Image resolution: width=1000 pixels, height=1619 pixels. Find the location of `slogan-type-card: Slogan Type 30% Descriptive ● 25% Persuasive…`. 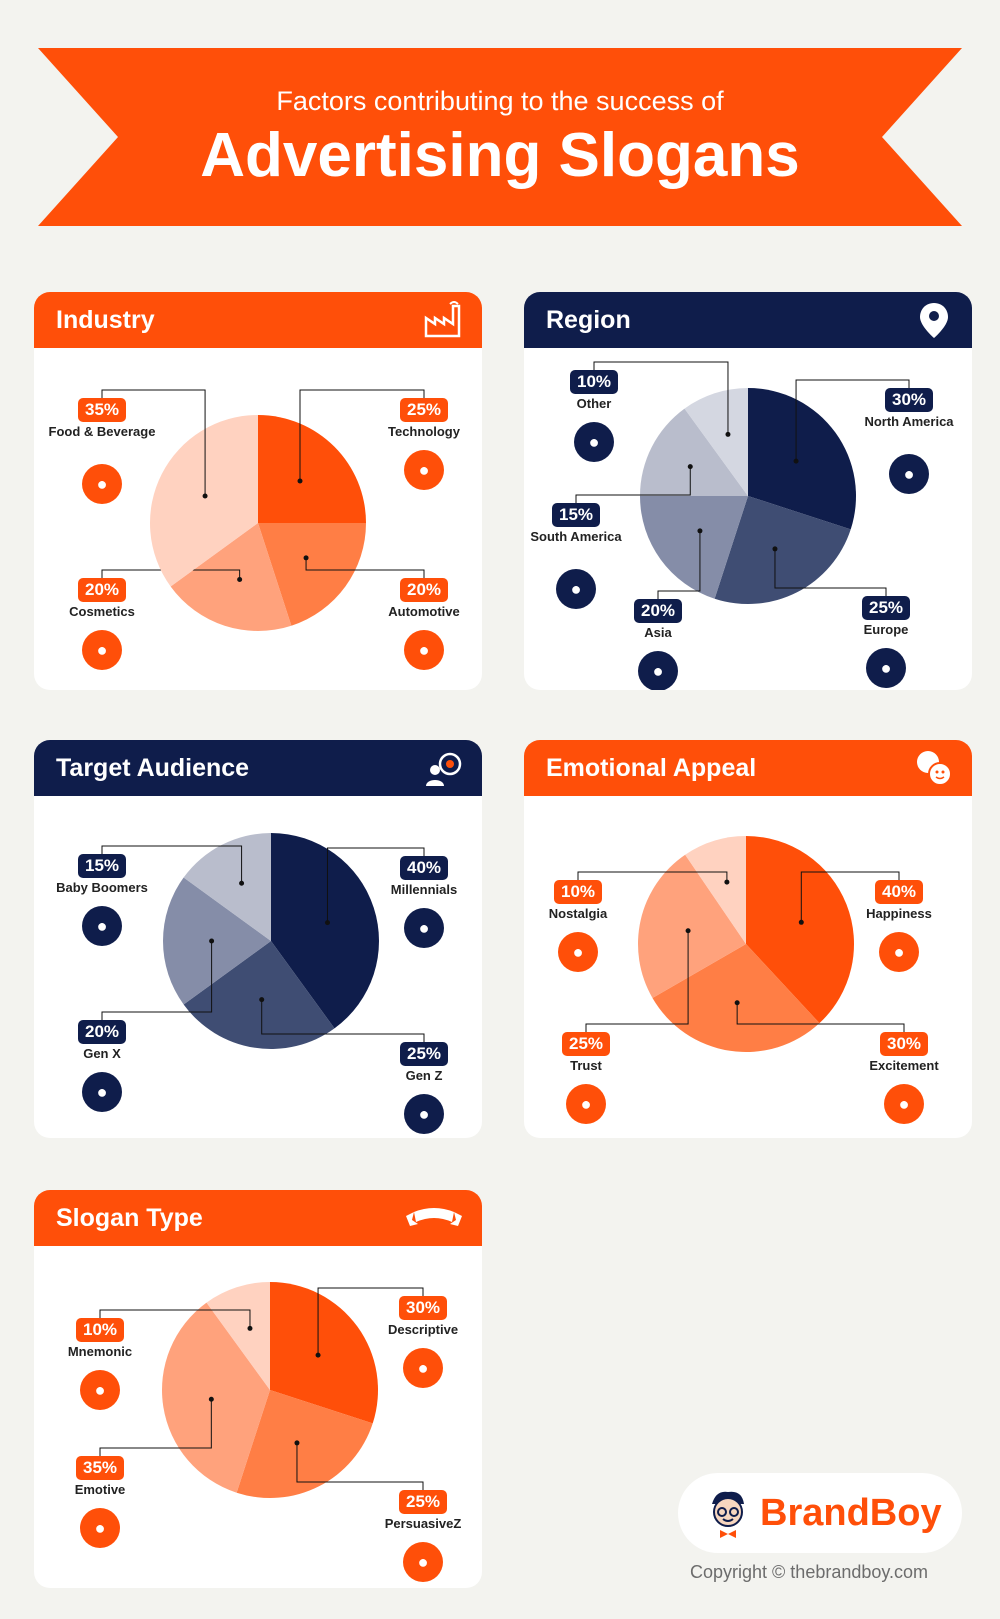

slogan-type-card: Slogan Type 30% Descriptive ● 25% Persuasive… is located at coordinates (258, 1389).